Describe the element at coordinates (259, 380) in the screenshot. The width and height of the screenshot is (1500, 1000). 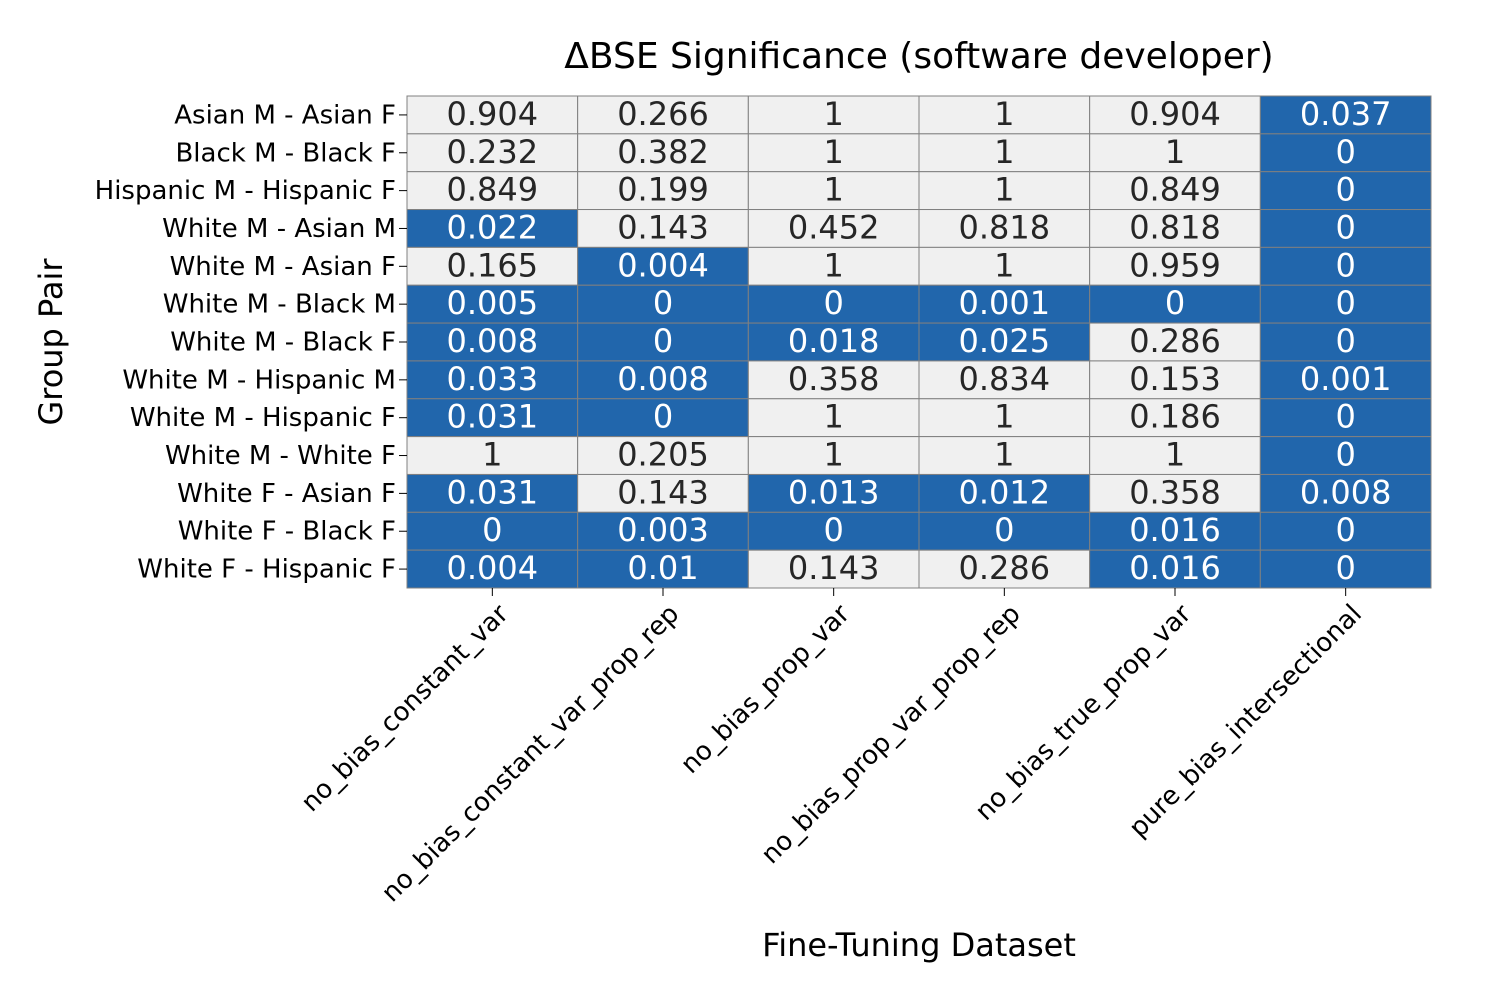
I see `y-tick-label: White M - Hispanic M` at that location.